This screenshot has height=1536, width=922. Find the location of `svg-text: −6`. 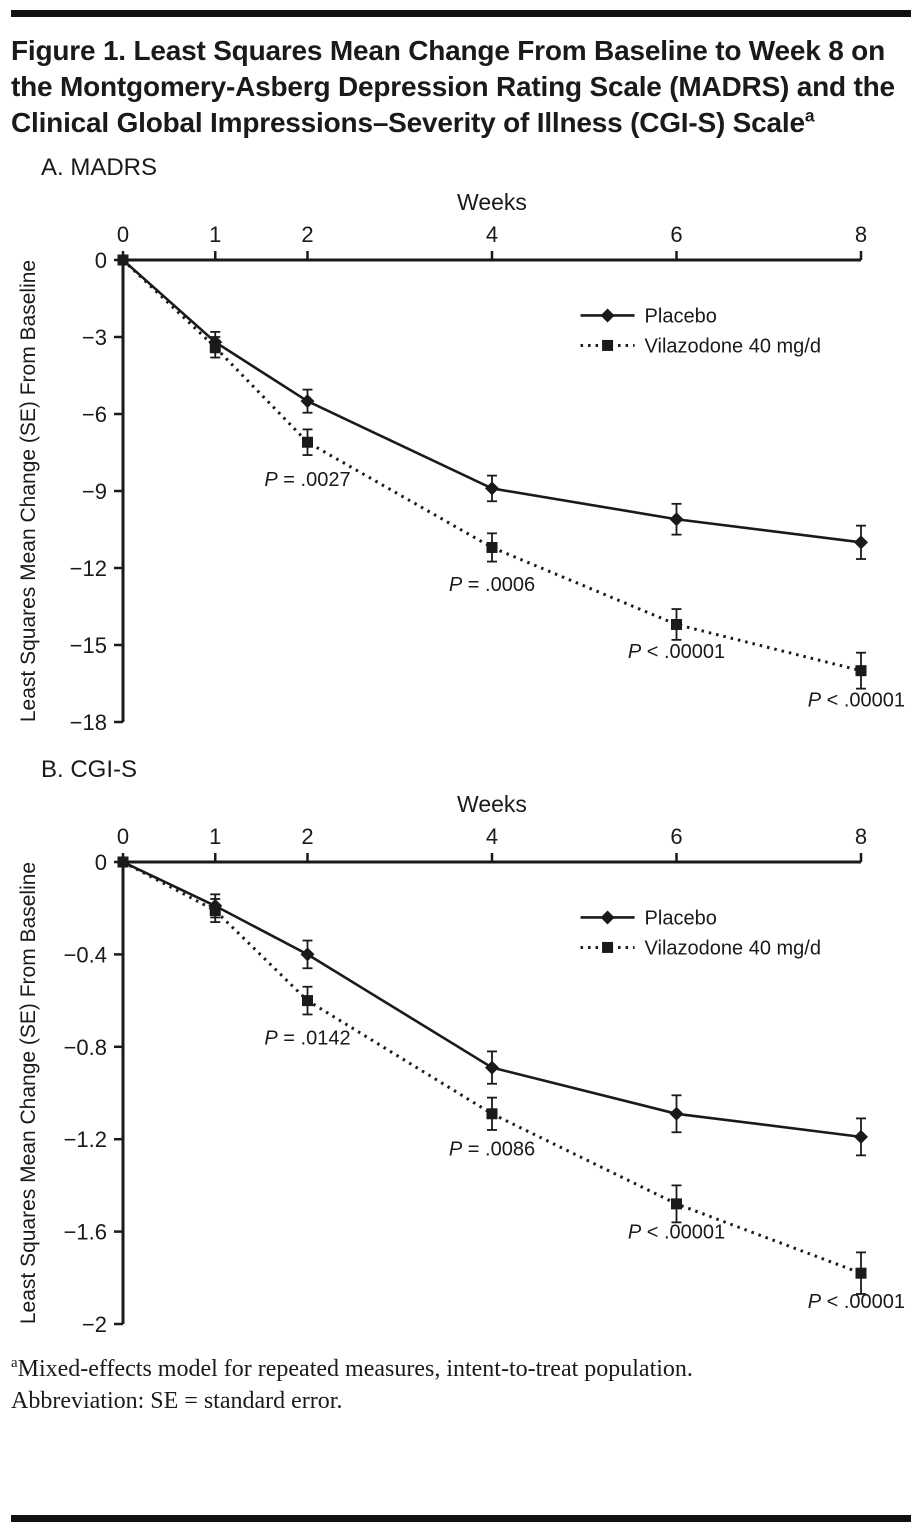

svg-text: −6 is located at coordinates (94, 414).